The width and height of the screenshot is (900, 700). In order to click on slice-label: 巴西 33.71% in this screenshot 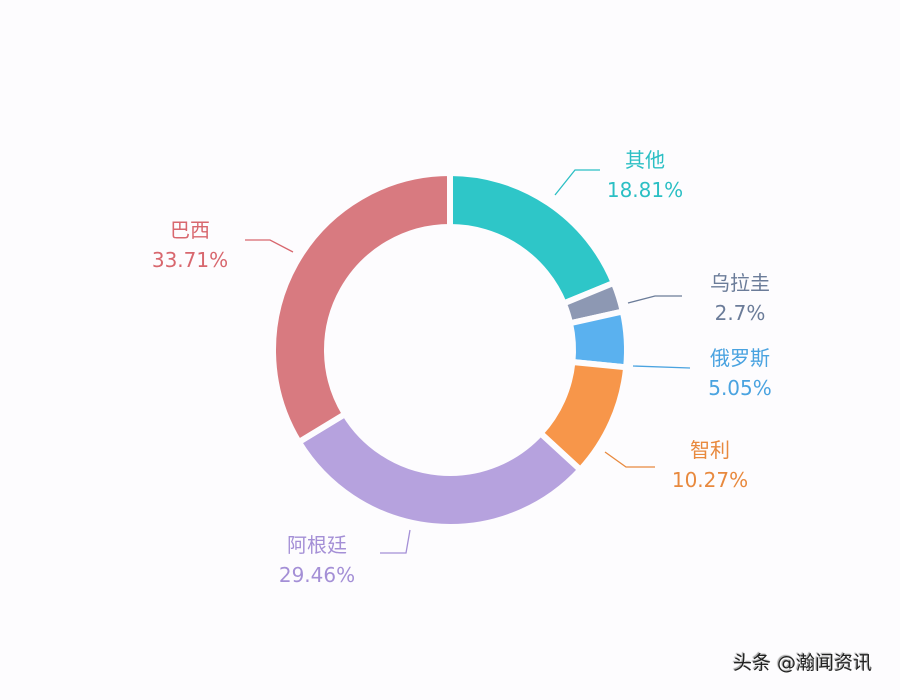, I will do `click(190, 245)`.